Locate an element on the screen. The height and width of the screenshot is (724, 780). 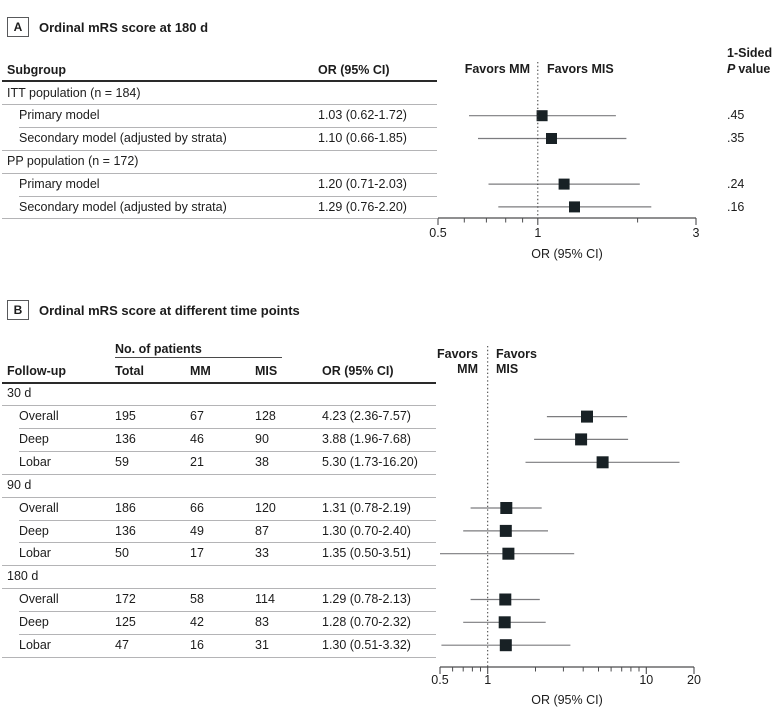
row-label: PP population (n = 172) is located at coordinates (73, 160).